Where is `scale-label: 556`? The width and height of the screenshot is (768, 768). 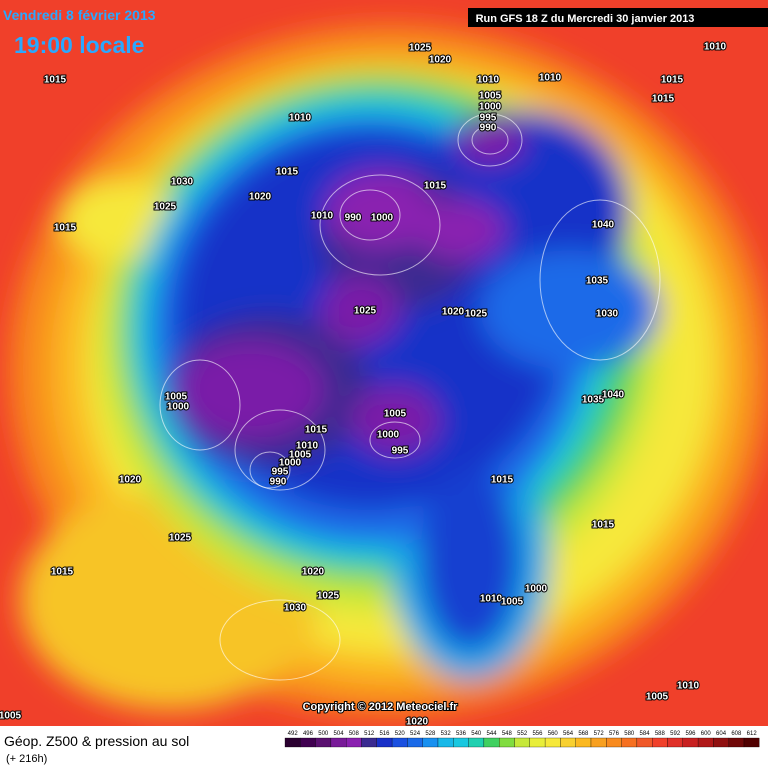 scale-label: 556 is located at coordinates (537, 734).